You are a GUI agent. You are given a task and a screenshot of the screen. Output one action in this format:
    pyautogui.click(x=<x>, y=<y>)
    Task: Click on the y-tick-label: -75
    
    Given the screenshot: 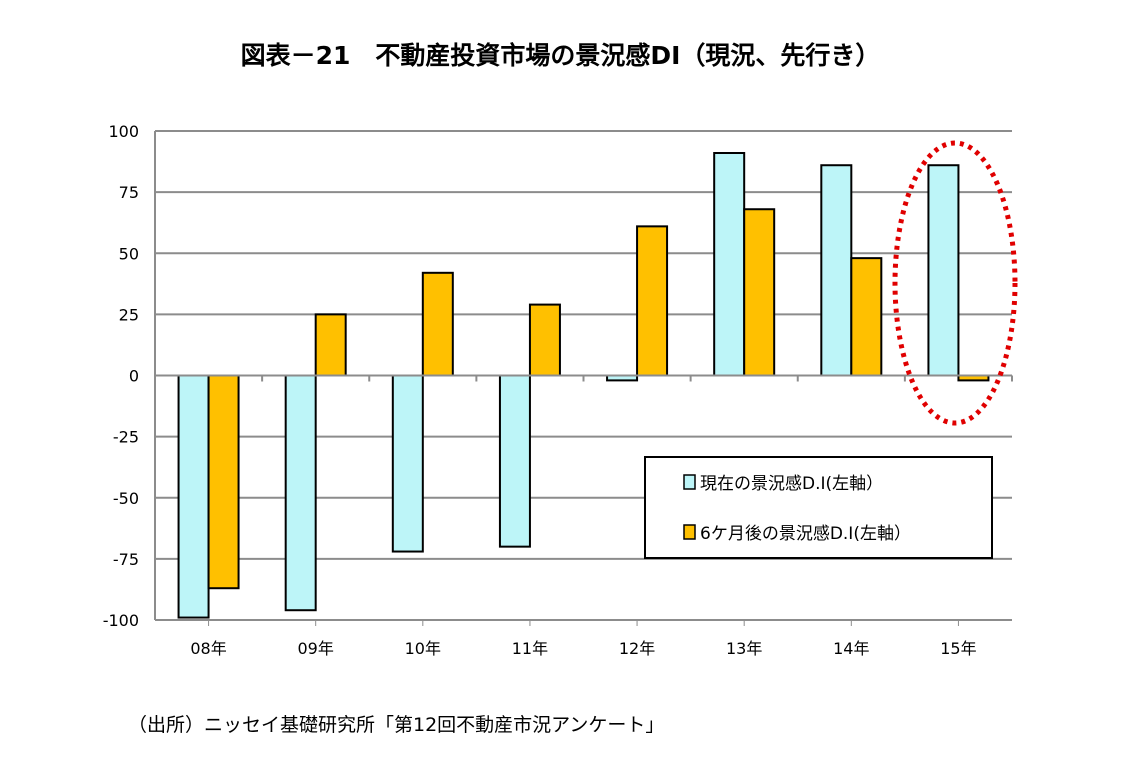 What is the action you would take?
    pyautogui.click(x=126, y=559)
    